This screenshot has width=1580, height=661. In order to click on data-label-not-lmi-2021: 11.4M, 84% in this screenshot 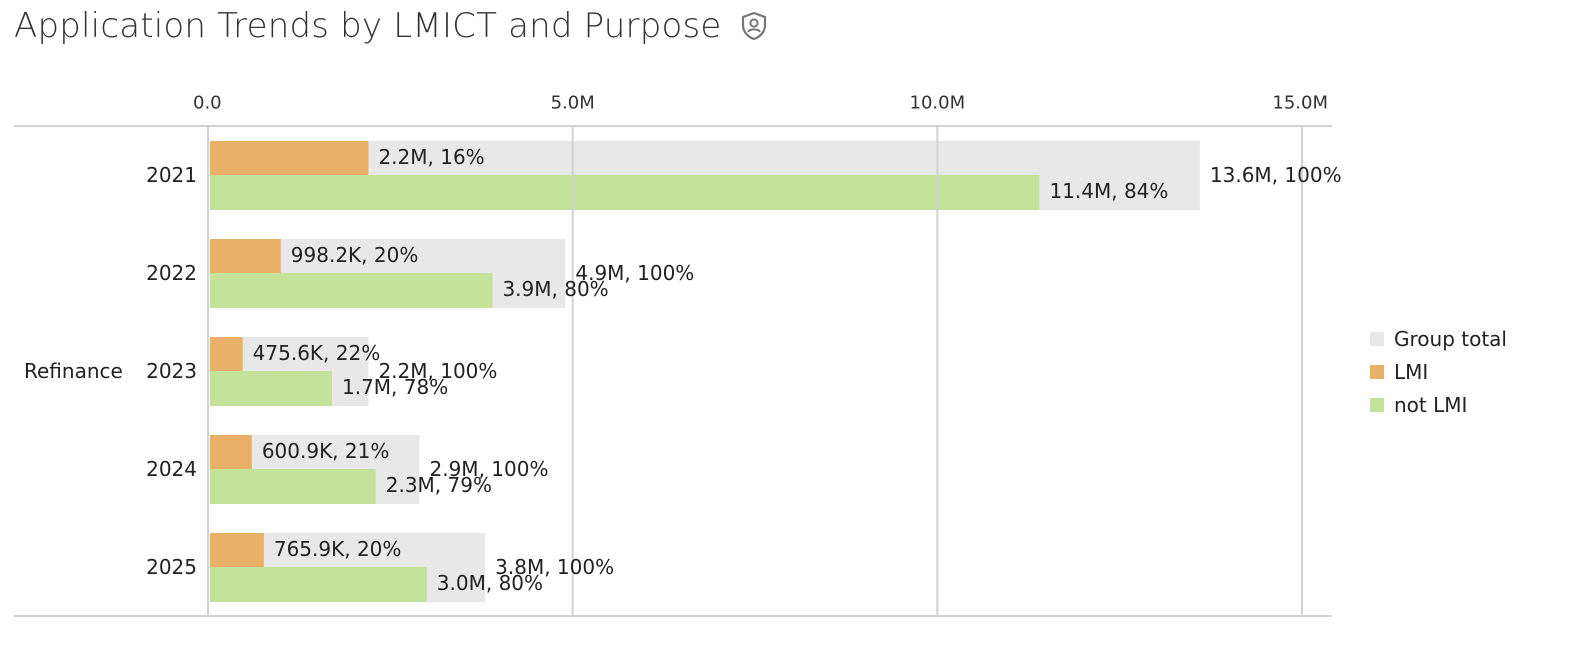, I will do `click(1108, 191)`.